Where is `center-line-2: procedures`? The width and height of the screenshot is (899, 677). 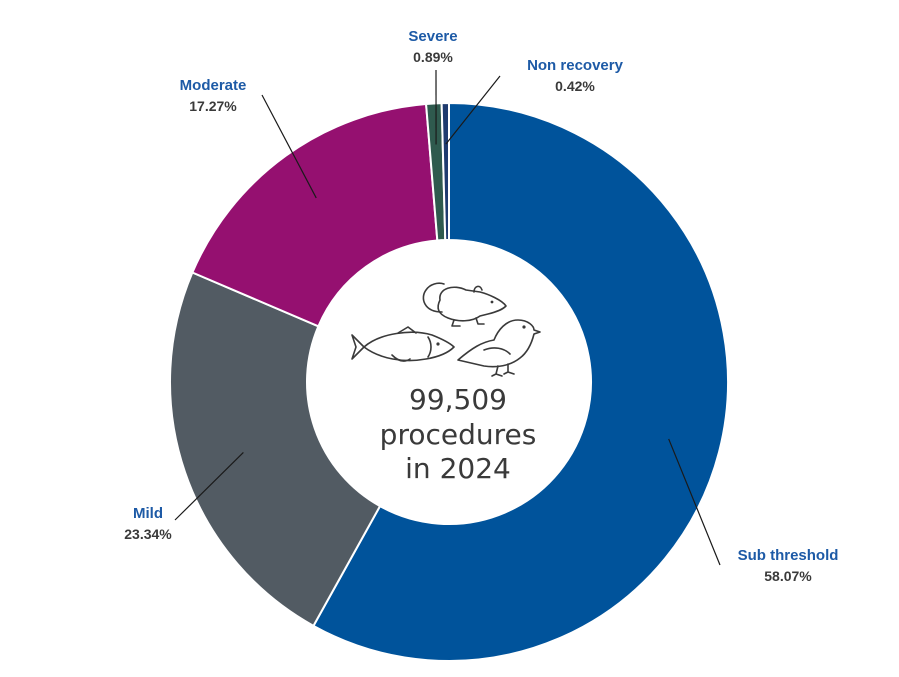 center-line-2: procedures is located at coordinates (458, 434).